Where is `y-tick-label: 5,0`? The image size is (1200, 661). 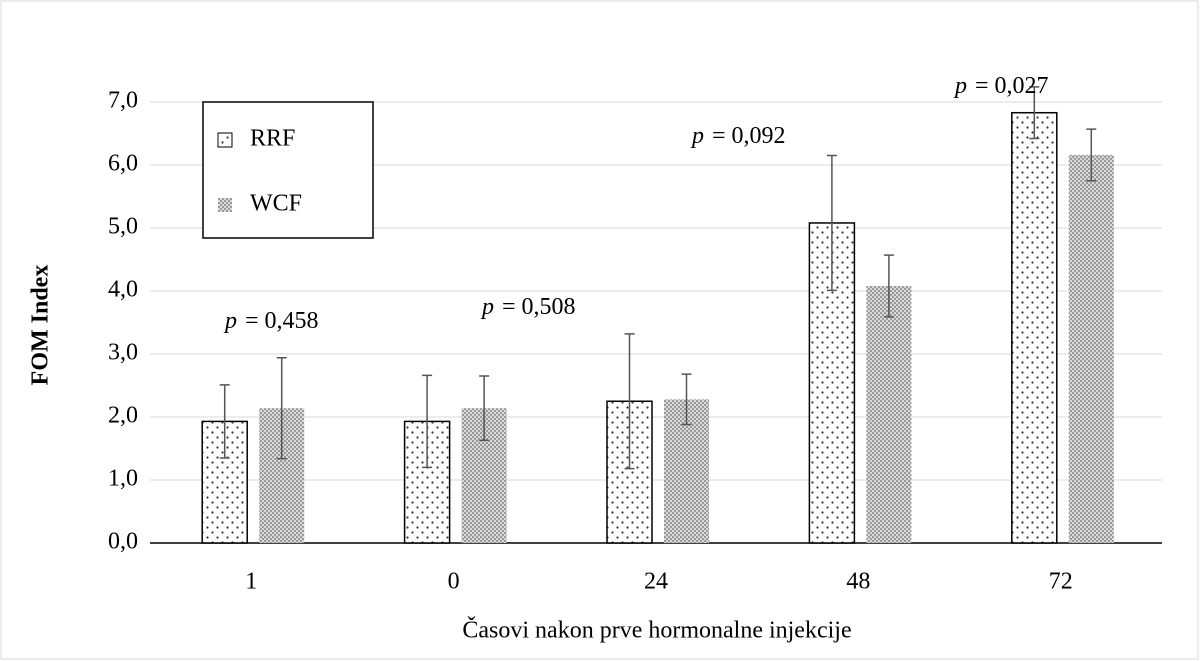
y-tick-label: 5,0 is located at coordinates (123, 227).